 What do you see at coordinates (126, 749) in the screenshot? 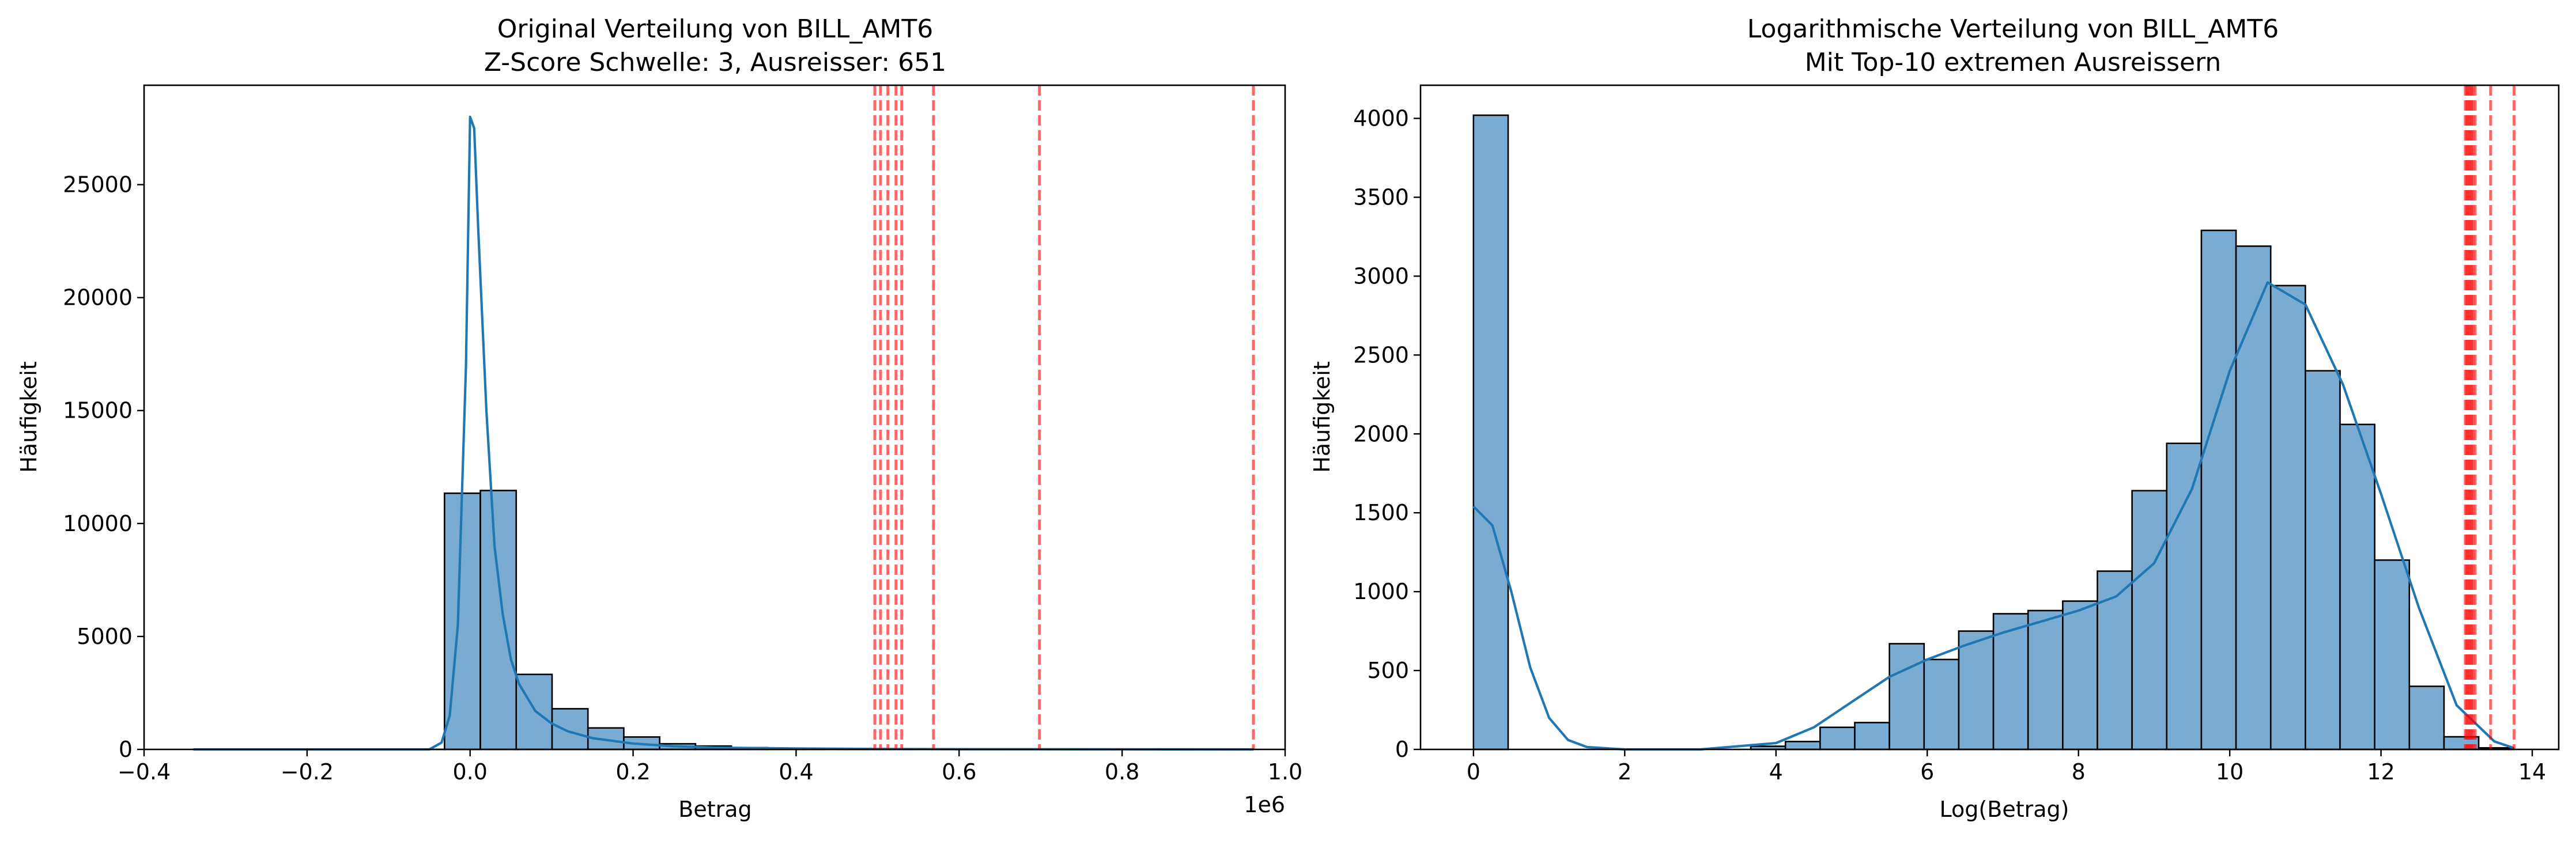
I see `chart-left-ytick-label: 0` at bounding box center [126, 749].